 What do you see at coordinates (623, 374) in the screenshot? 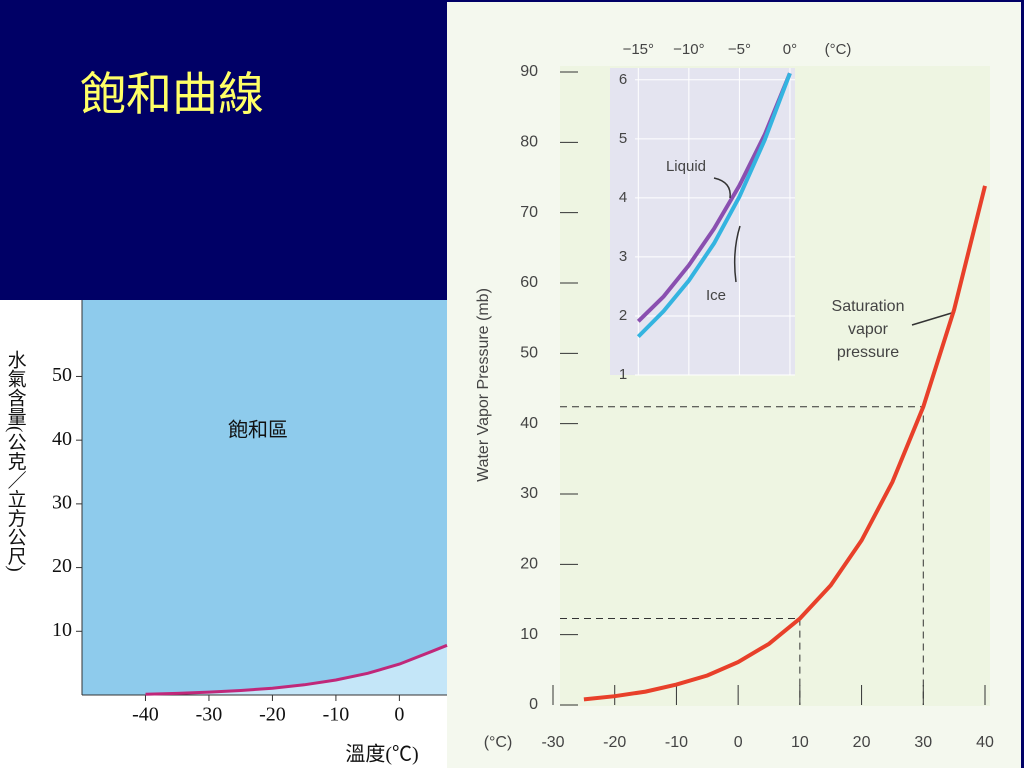
I see `y-tick-label: 1` at bounding box center [623, 374].